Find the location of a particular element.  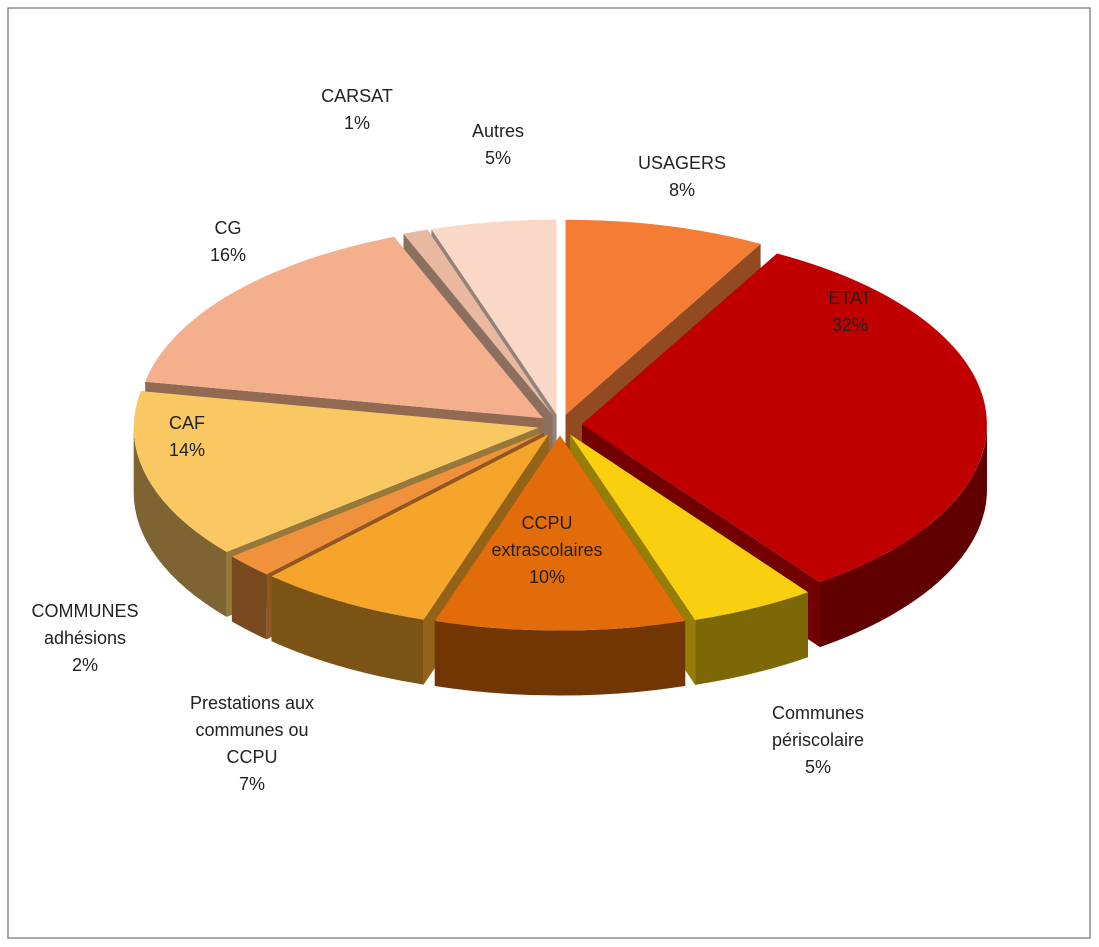

data-label: CG 16% is located at coordinates (228, 242).